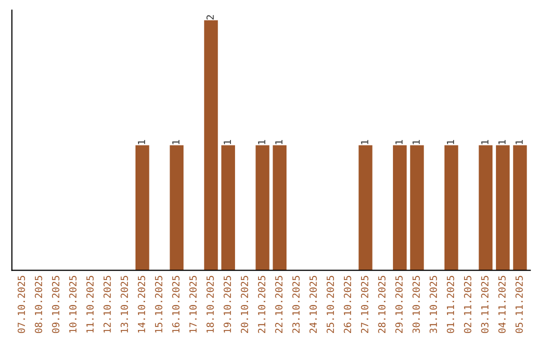 The image size is (540, 340). Describe the element at coordinates (56, 305) in the screenshot. I see `x-tick-label: 09.10.2025` at that location.